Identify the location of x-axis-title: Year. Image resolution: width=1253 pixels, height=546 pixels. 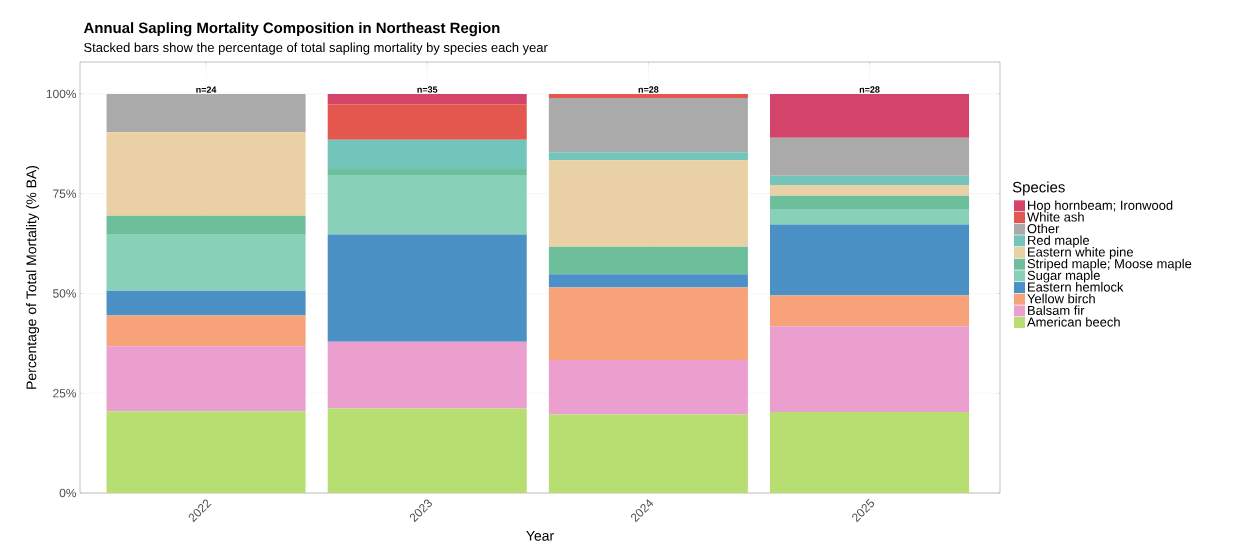
(540, 535).